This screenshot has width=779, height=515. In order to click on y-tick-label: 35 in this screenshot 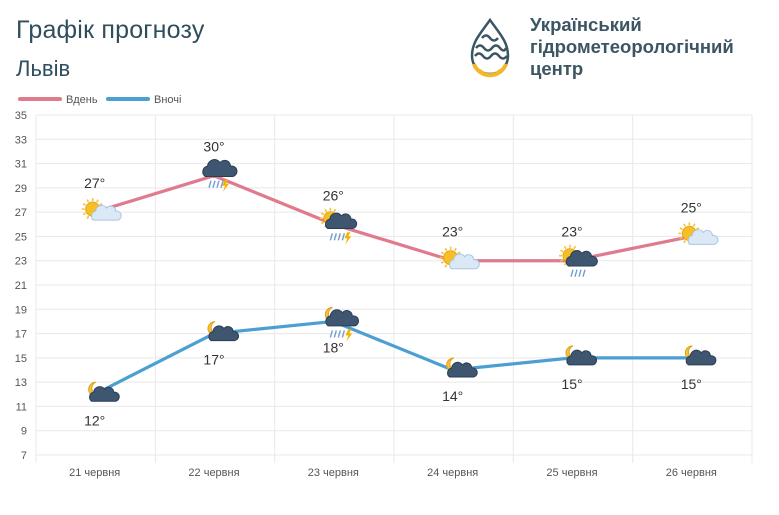, I will do `click(21, 116)`.